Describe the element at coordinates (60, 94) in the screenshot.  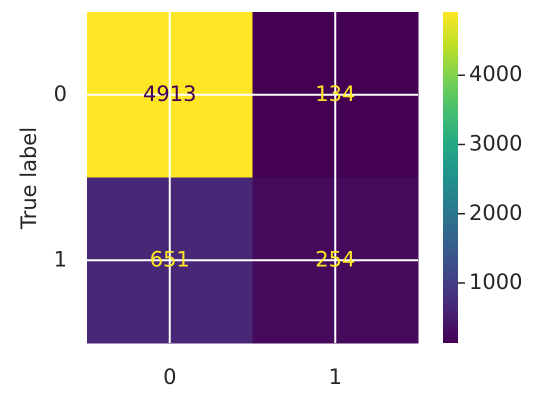
I see `y-tick-label: 0` at that location.